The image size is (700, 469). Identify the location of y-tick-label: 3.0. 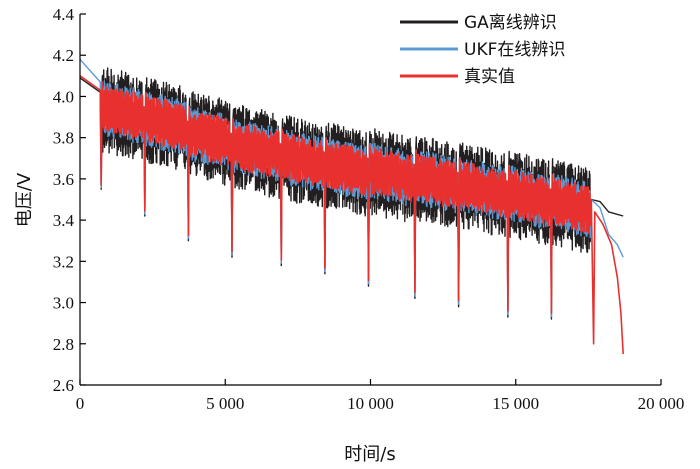
(63, 303).